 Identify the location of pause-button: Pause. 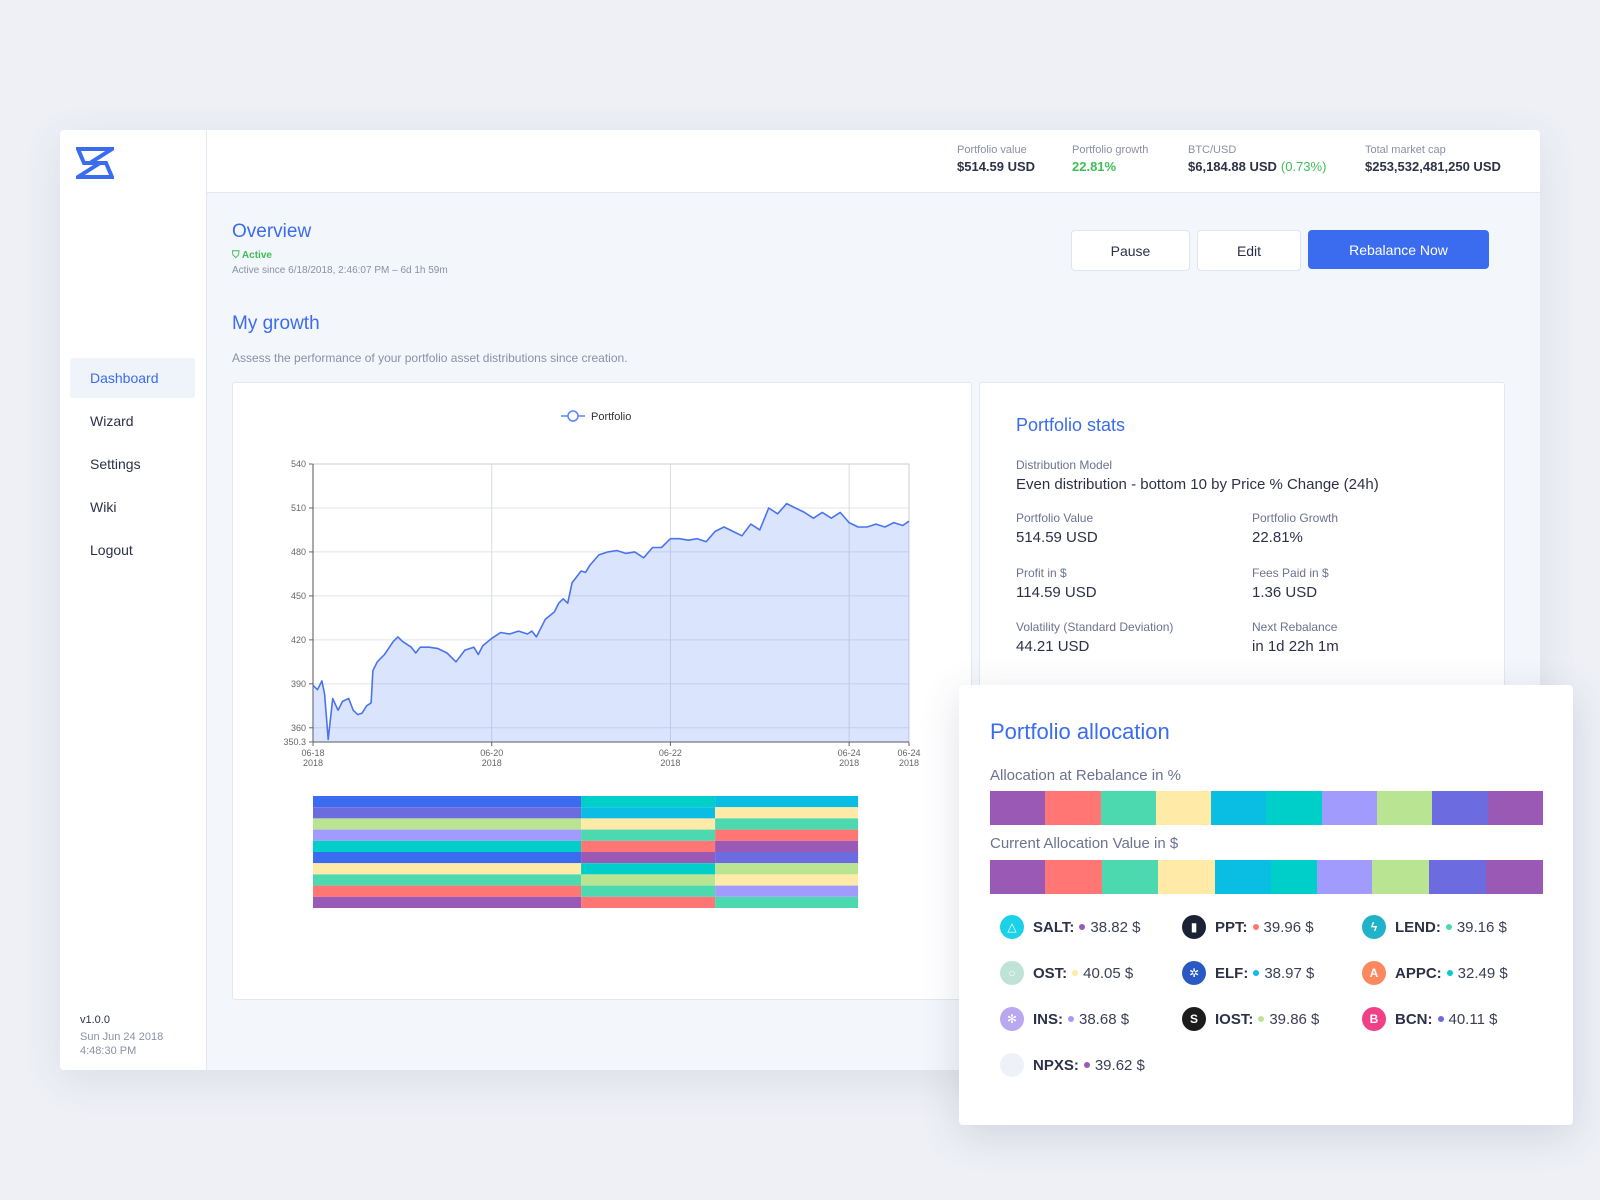
(1130, 250).